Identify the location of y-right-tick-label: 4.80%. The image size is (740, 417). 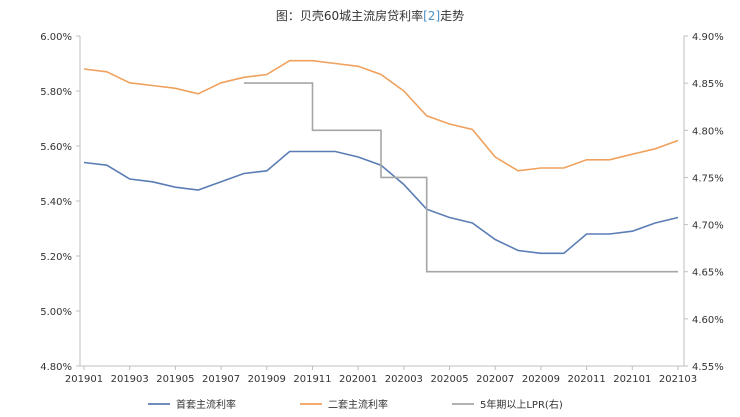
(708, 131).